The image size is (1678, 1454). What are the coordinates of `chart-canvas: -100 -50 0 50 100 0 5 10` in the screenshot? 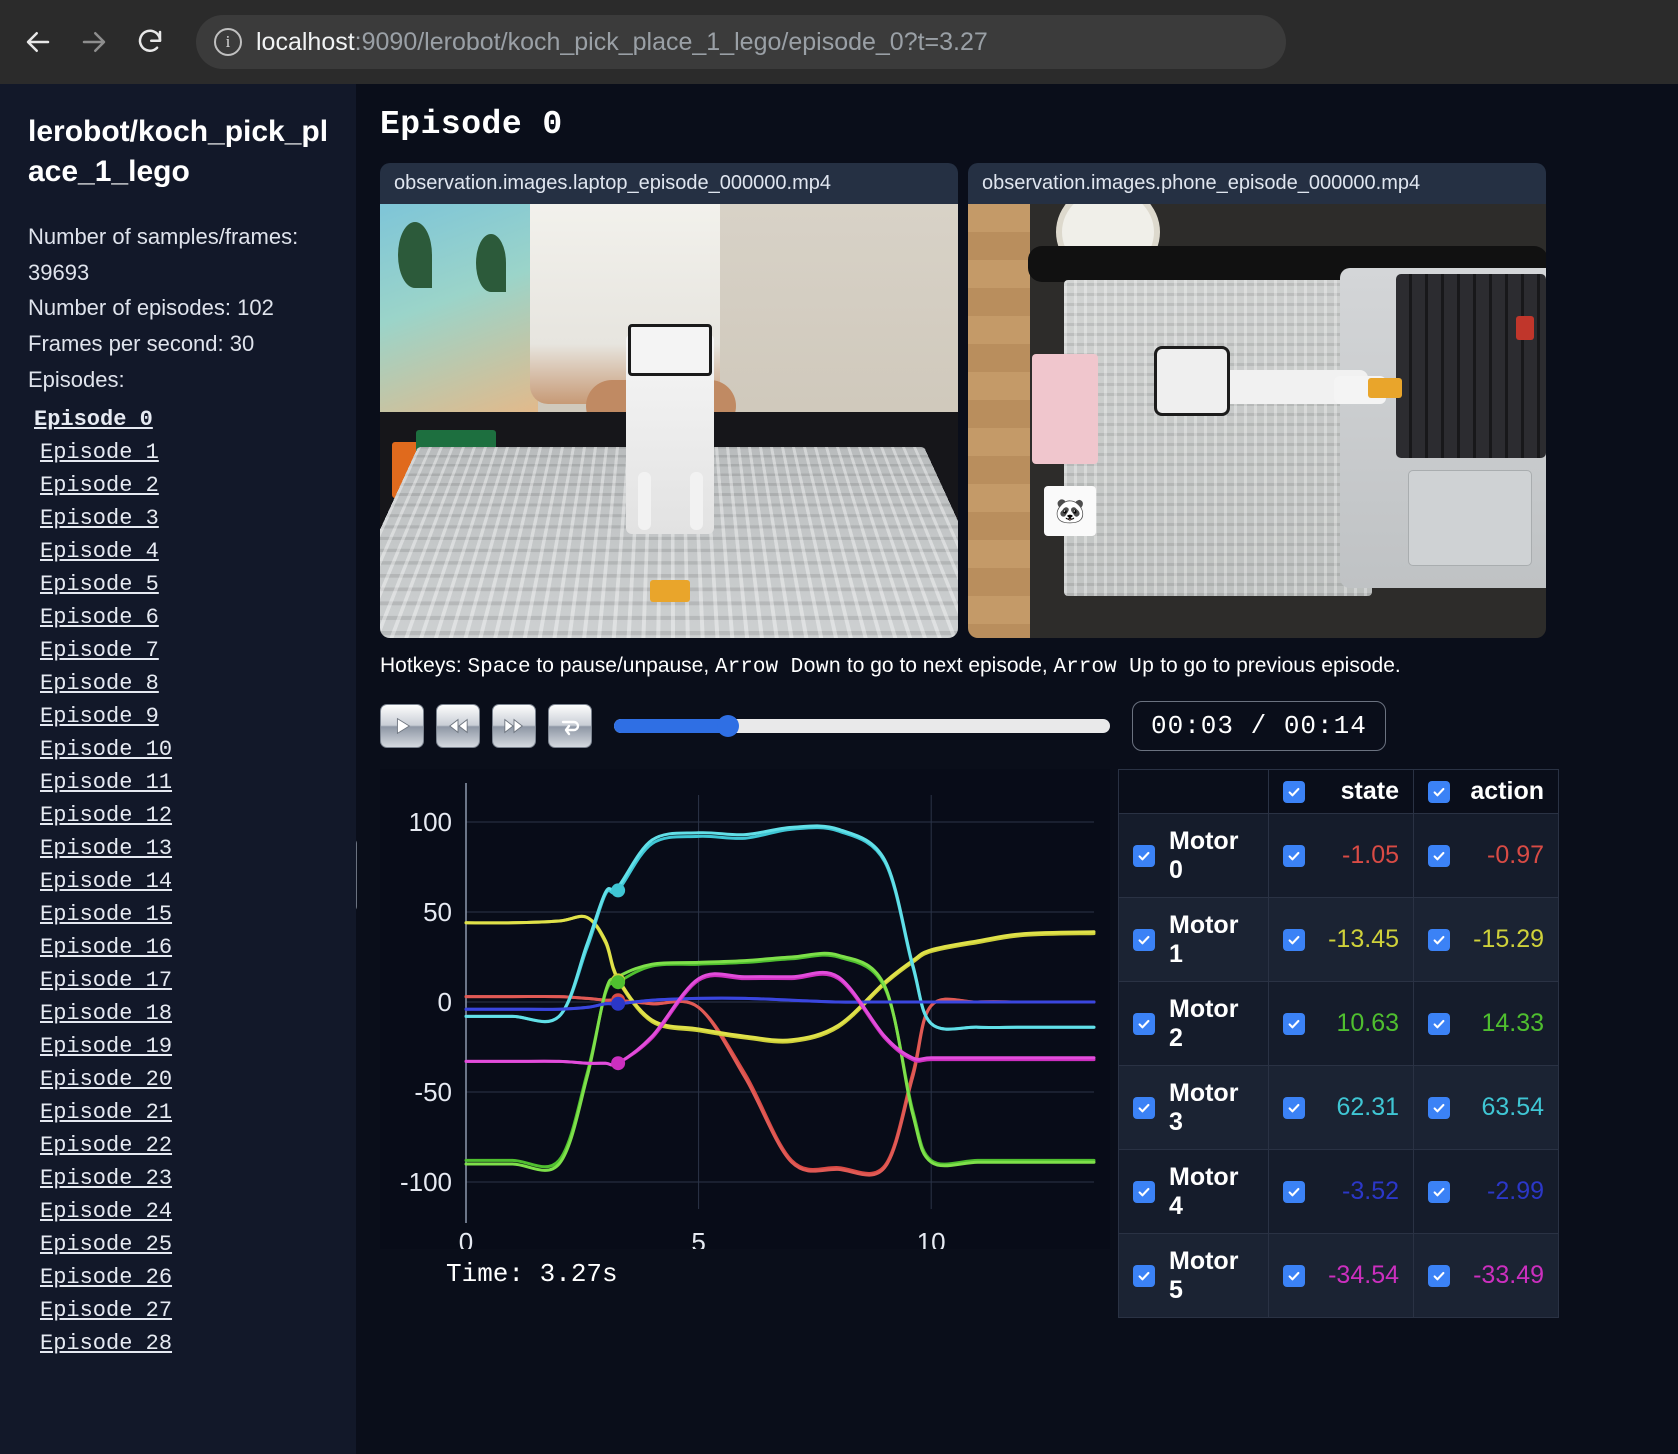 It's located at (745, 1009).